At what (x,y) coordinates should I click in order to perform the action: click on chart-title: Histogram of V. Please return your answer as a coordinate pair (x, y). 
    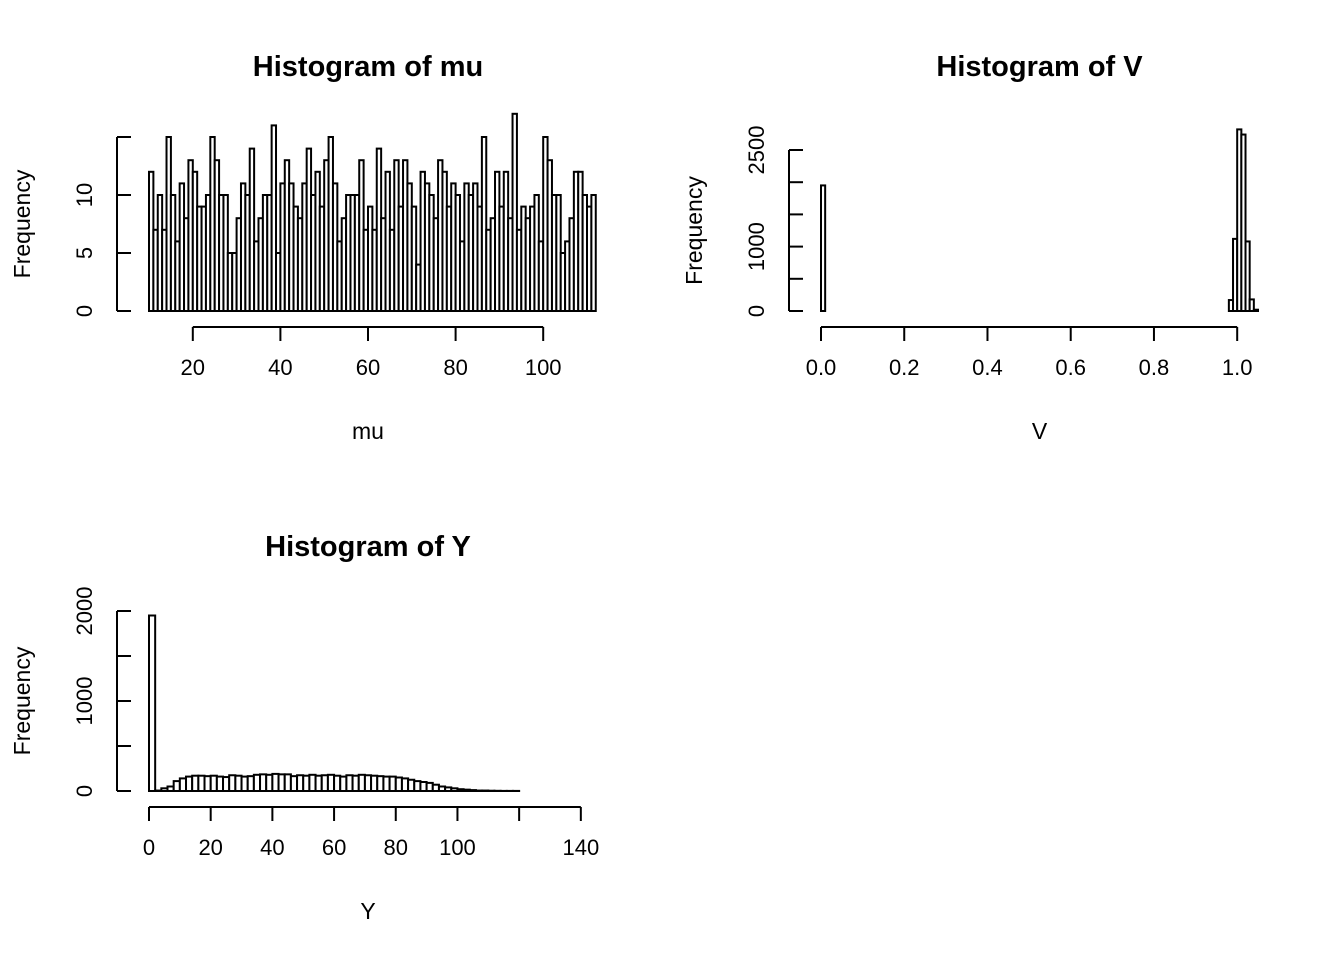
    Looking at the image, I should click on (1039, 67).